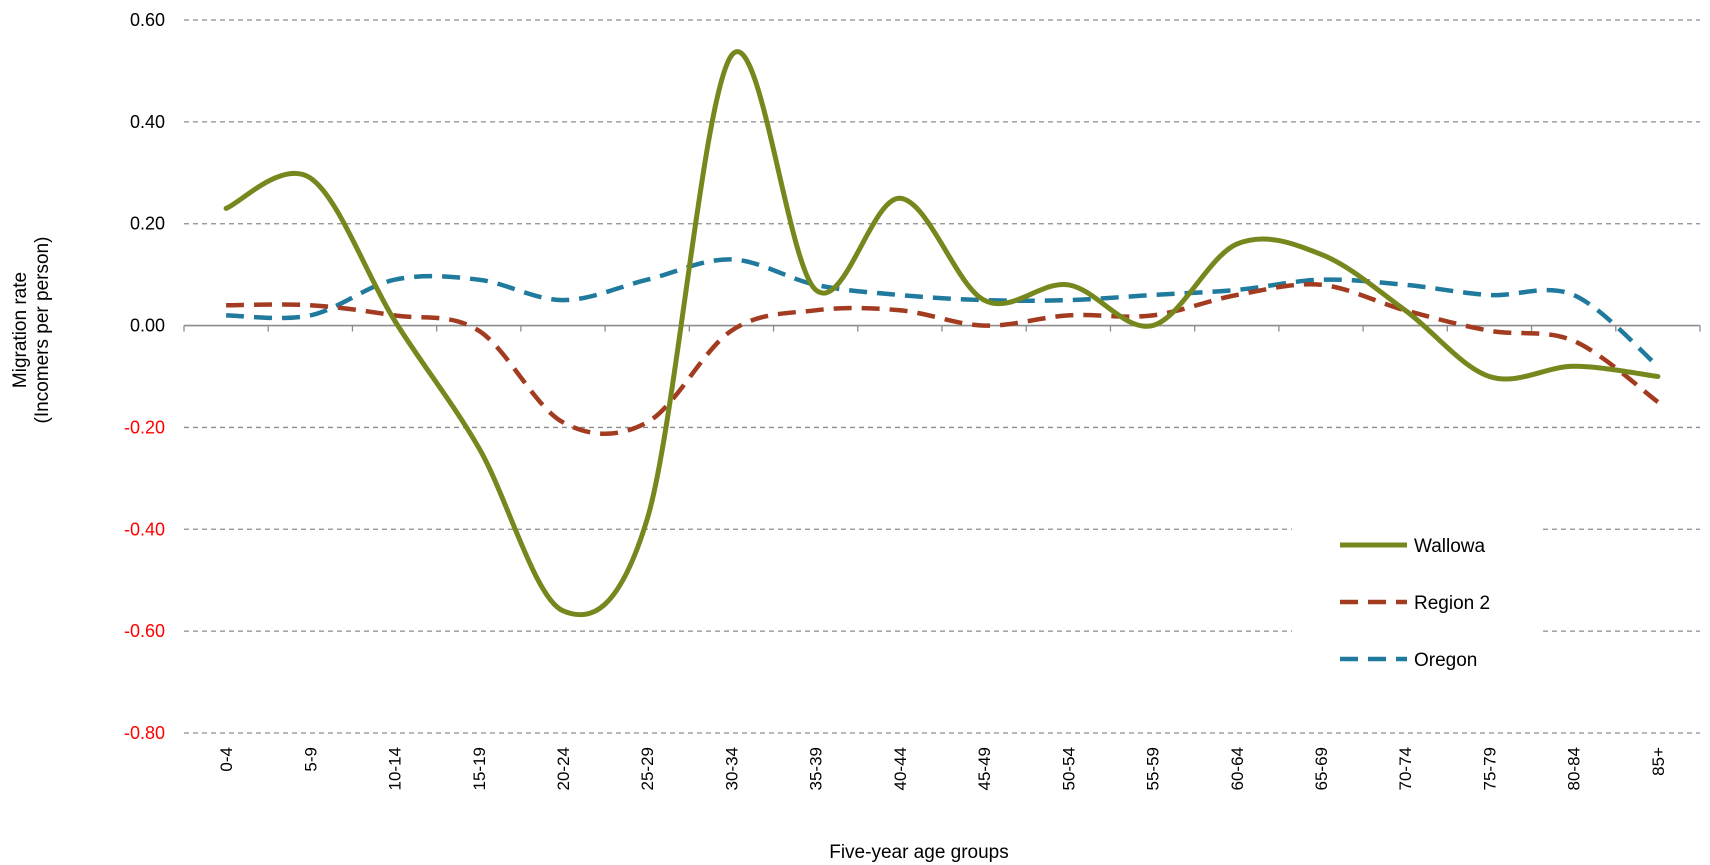  I want to click on legend-background, so click(1417, 596).